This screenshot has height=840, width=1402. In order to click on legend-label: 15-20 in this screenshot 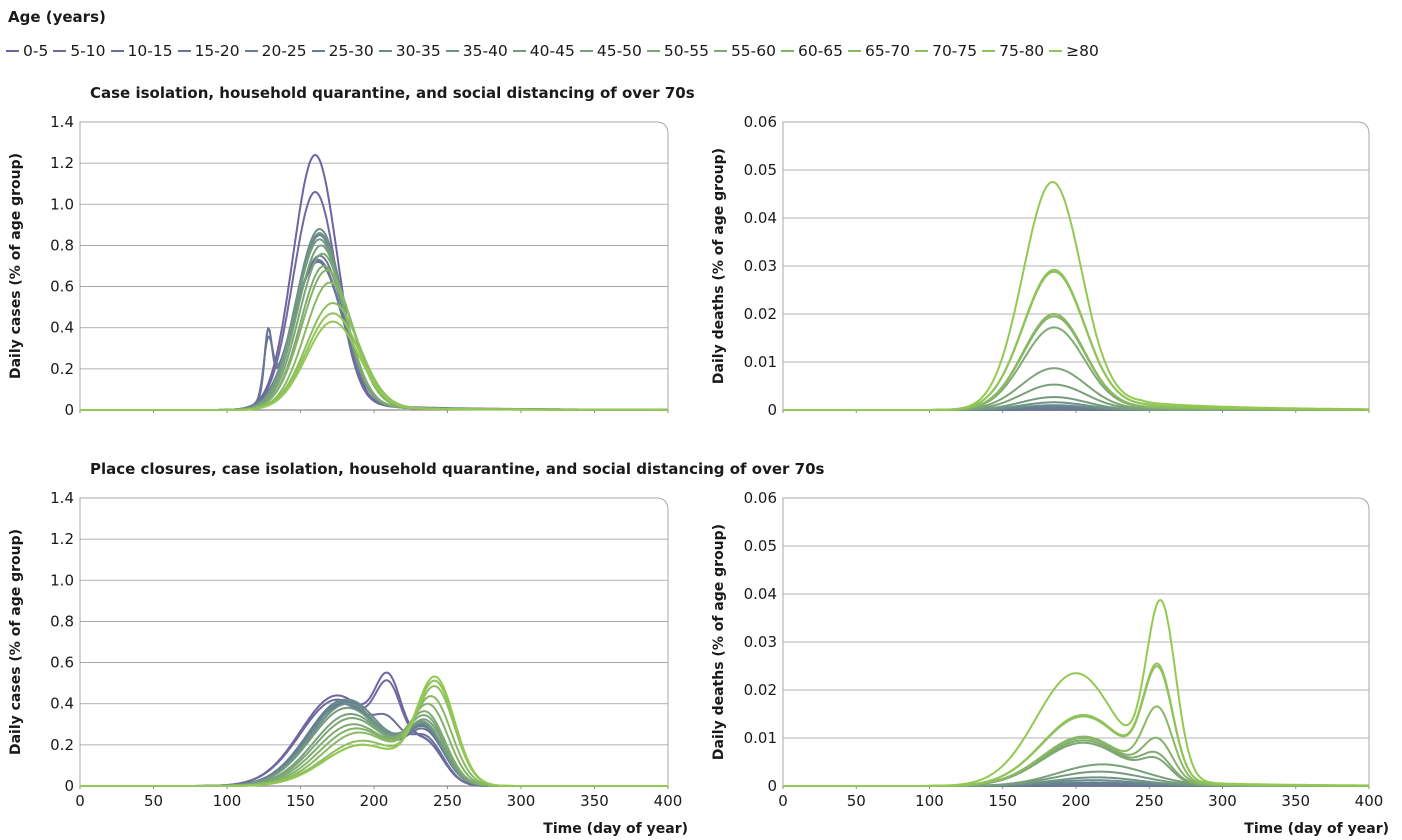, I will do `click(217, 51)`.